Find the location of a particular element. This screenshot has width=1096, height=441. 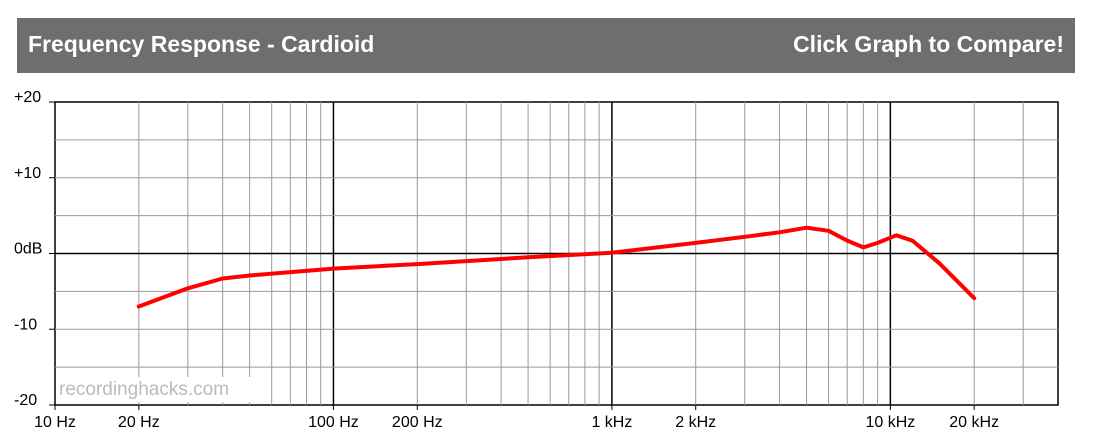

x-tick-label: 200 Hz is located at coordinates (417, 422).